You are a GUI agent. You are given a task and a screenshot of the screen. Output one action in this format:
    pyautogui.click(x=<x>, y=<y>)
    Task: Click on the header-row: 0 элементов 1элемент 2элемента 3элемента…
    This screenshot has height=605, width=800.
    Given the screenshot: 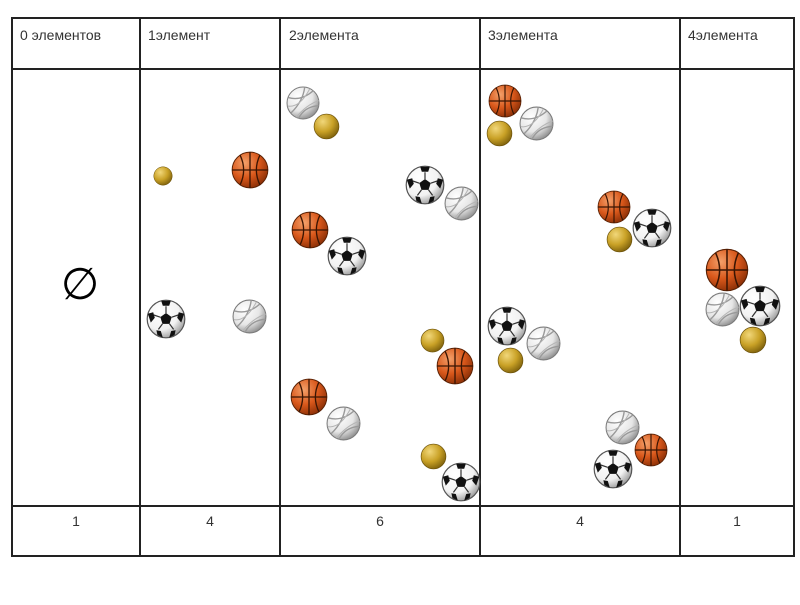 What is the action you would take?
    pyautogui.click(x=389, y=35)
    